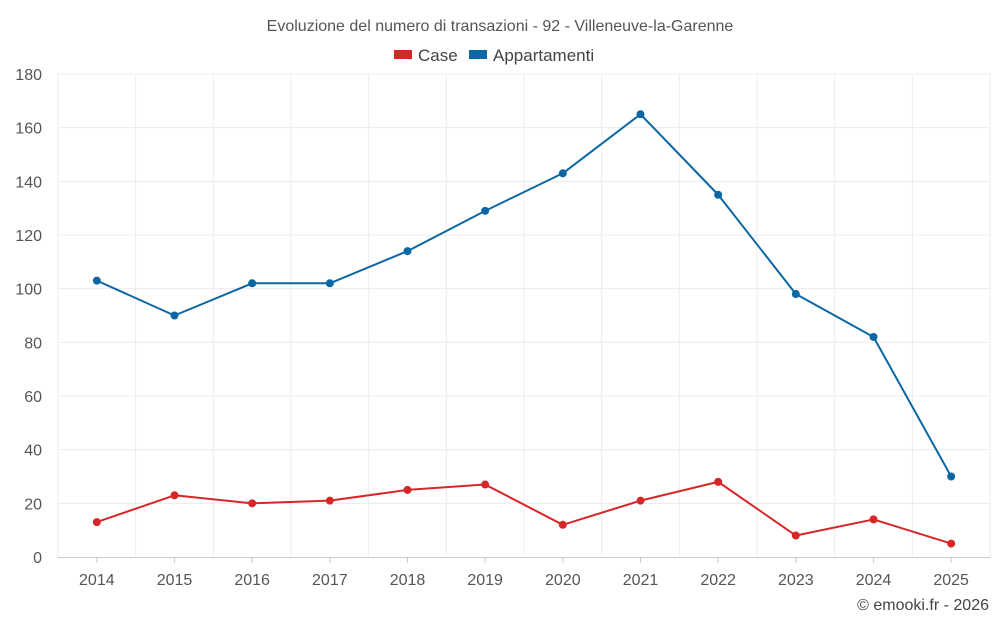 This screenshot has width=1000, height=625. What do you see at coordinates (329, 283) in the screenshot?
I see `data-point-appartamenti-2017` at bounding box center [329, 283].